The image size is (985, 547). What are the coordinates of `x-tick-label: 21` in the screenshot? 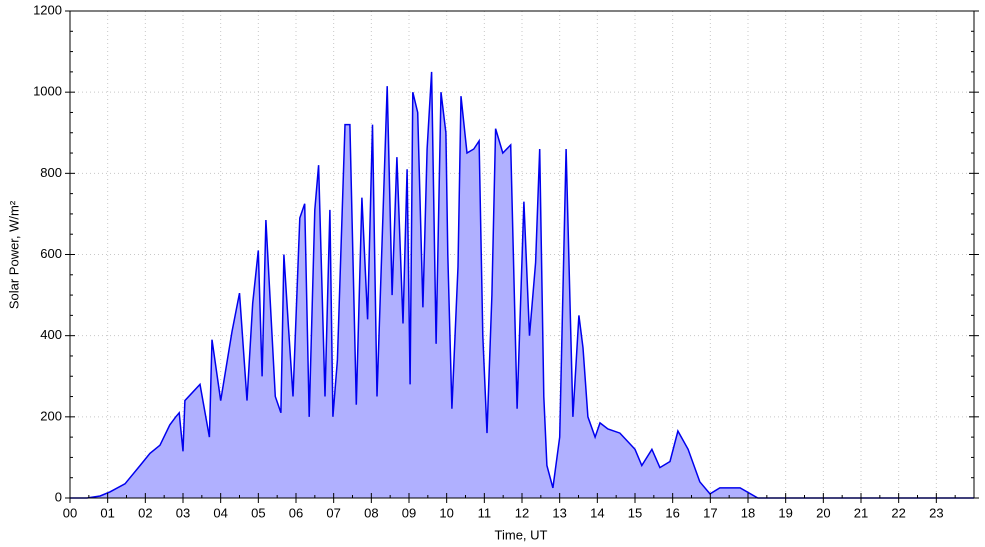 It's located at (861, 512).